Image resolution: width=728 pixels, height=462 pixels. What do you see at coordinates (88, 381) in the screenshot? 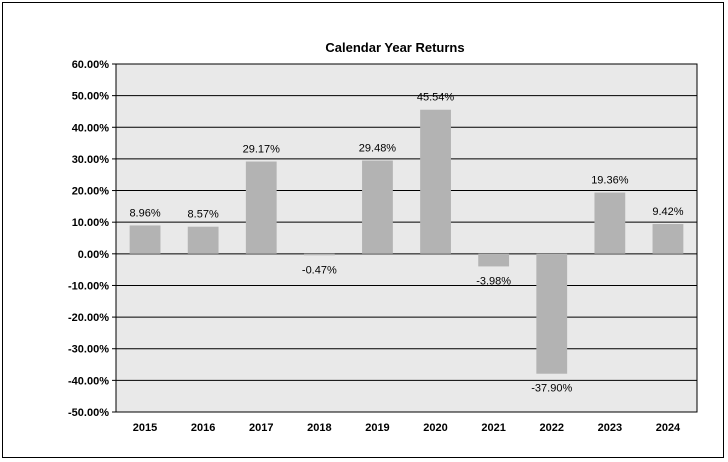
I see `y-tick-label: -40.00%` at bounding box center [88, 381].